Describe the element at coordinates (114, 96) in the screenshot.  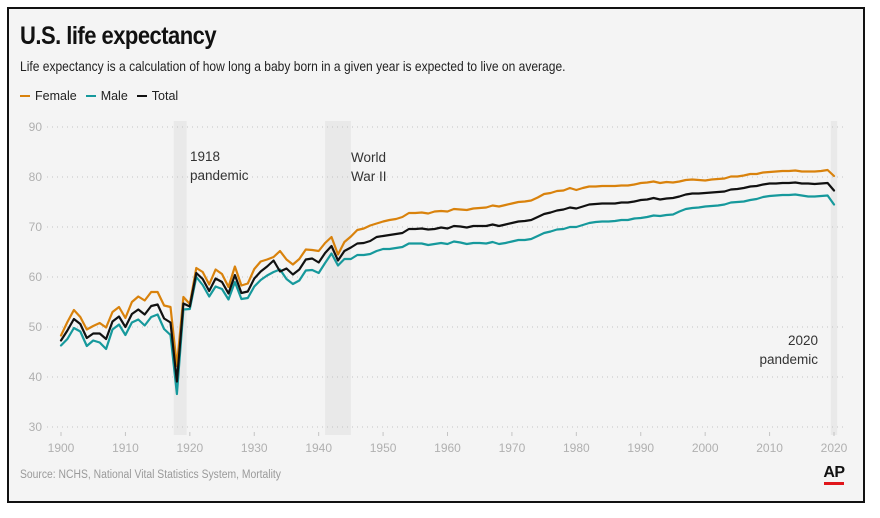
I see `legend-label-male: Male` at that location.